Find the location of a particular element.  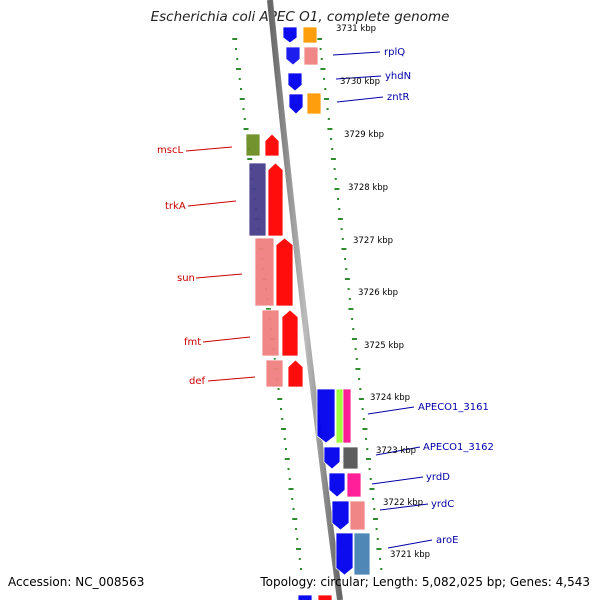

gene-label-APECO1_3162: APECO1_3162 is located at coordinates (458, 447).